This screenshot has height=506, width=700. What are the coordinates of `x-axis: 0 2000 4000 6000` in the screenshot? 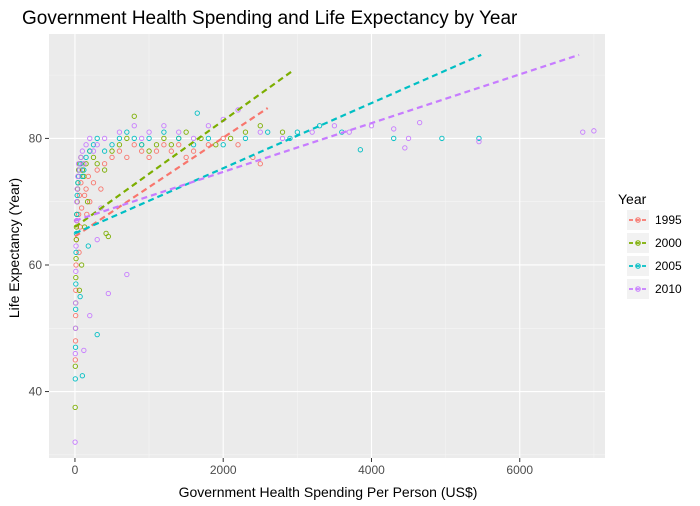 It's located at (302, 467).